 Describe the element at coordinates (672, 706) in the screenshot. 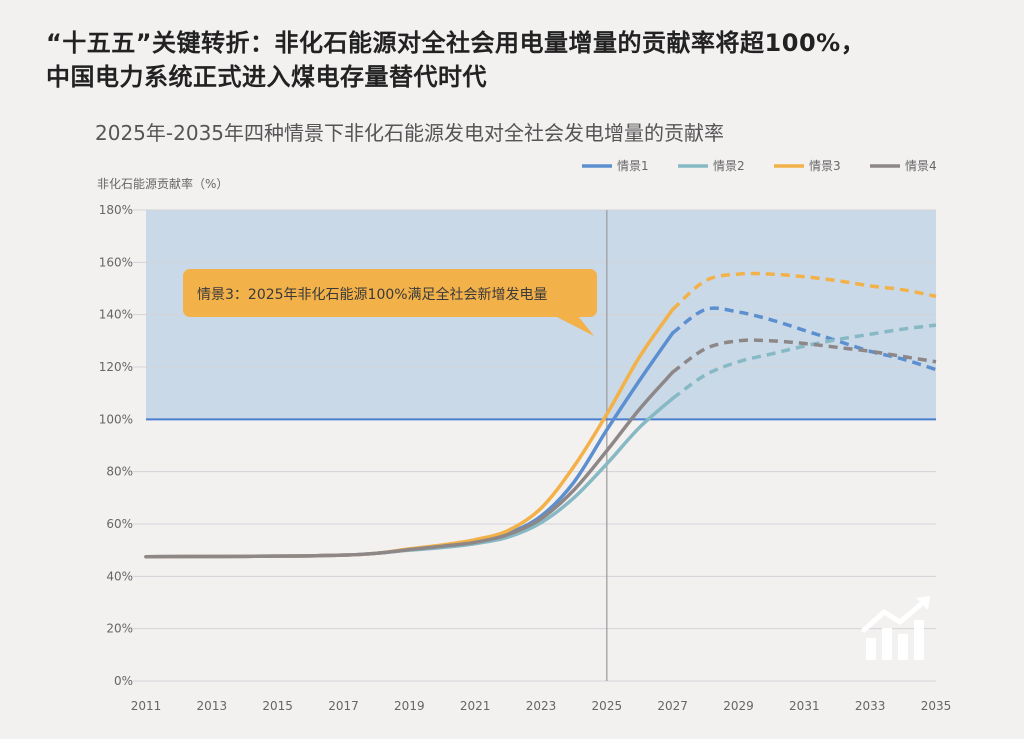

I see `x-tick-label: 2027` at that location.